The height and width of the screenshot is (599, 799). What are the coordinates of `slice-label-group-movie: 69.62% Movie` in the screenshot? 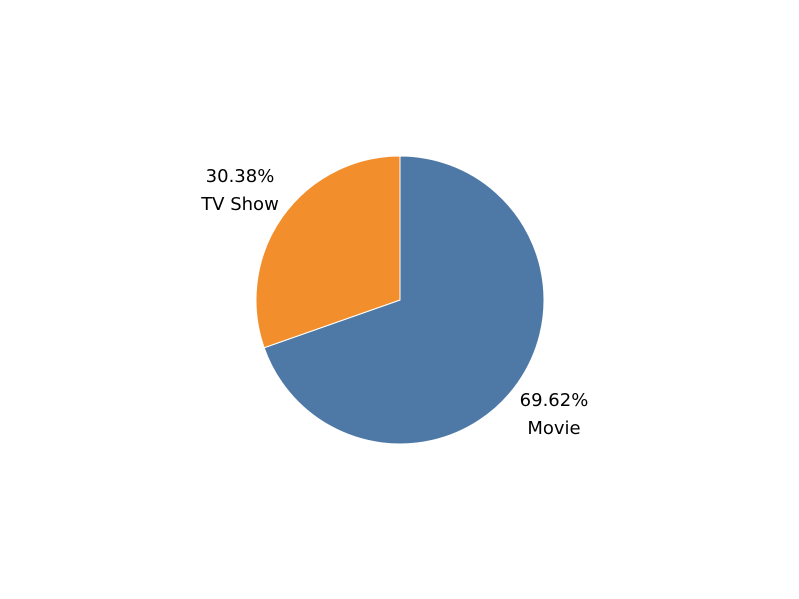 It's located at (554, 414).